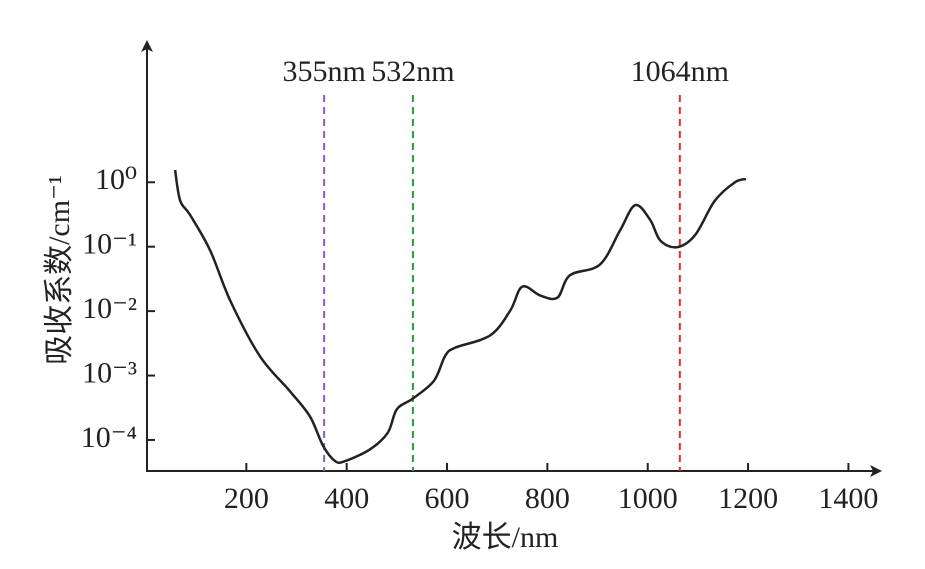  Describe the element at coordinates (109, 308) in the screenshot. I see `y-tick-label: 10⁻²` at that location.